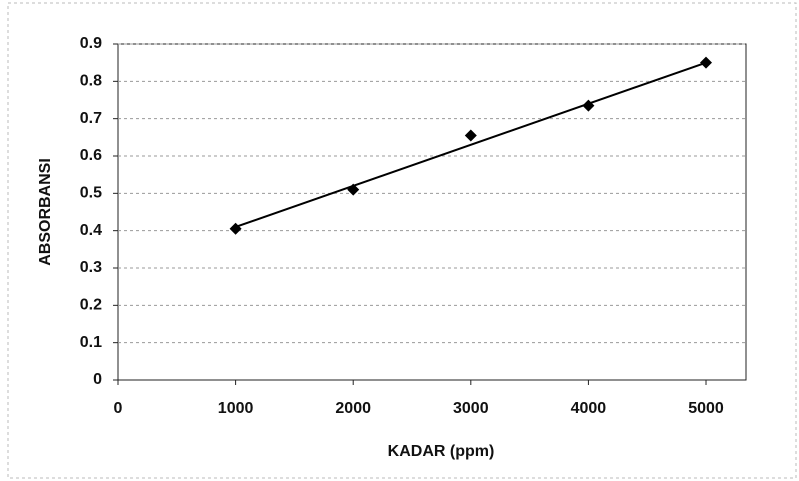 The width and height of the screenshot is (799, 481). What do you see at coordinates (91, 155) in the screenshot?
I see `y-tick-label: 0.6` at bounding box center [91, 155].